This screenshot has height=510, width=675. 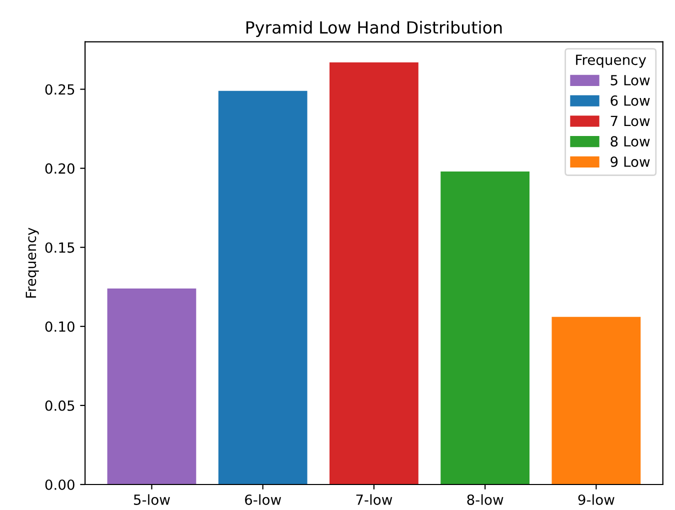 What do you see at coordinates (152, 499) in the screenshot?
I see `x-tick-label: 5-low` at bounding box center [152, 499].